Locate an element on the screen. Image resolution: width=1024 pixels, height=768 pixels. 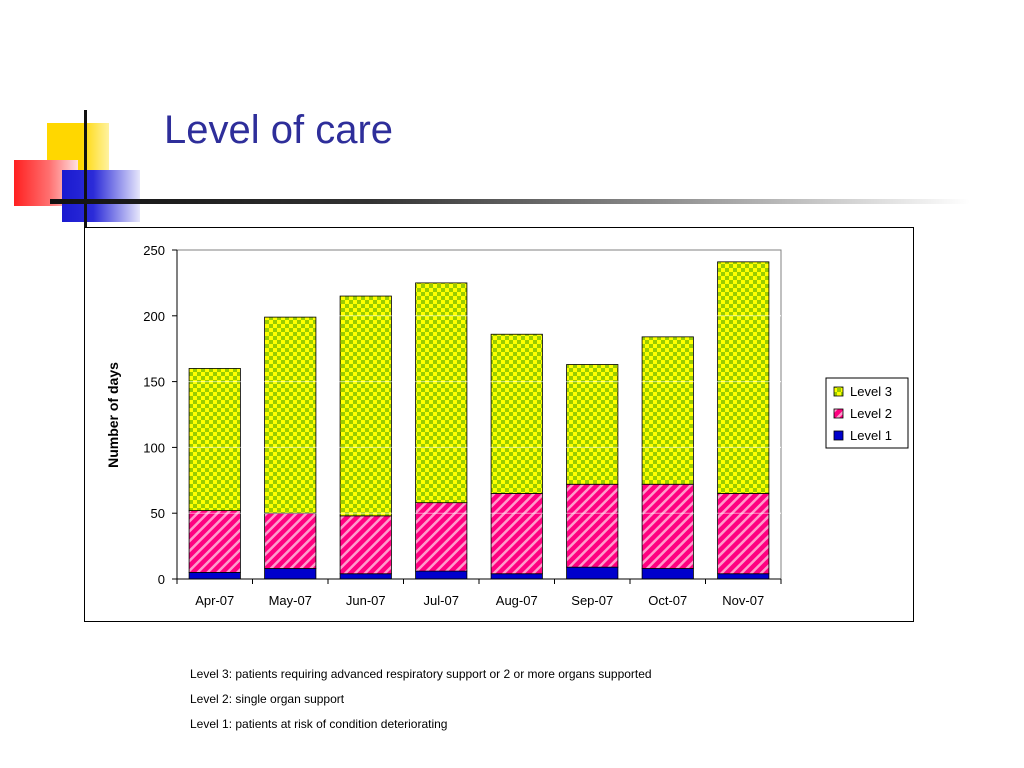
note-level-2: Level 2: single organ support is located at coordinates (267, 699).